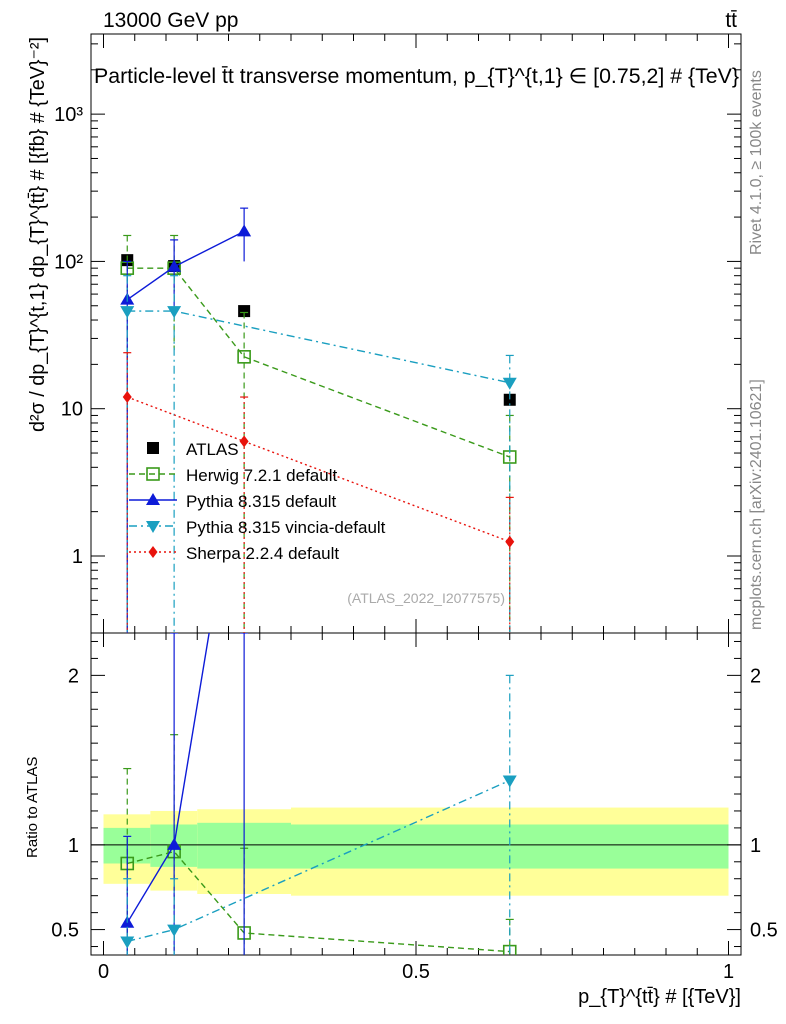 The image size is (786, 1024). Describe the element at coordinates (153, 527) in the screenshot. I see `legend-marker-pythia-8-315-vincia-default` at that location.